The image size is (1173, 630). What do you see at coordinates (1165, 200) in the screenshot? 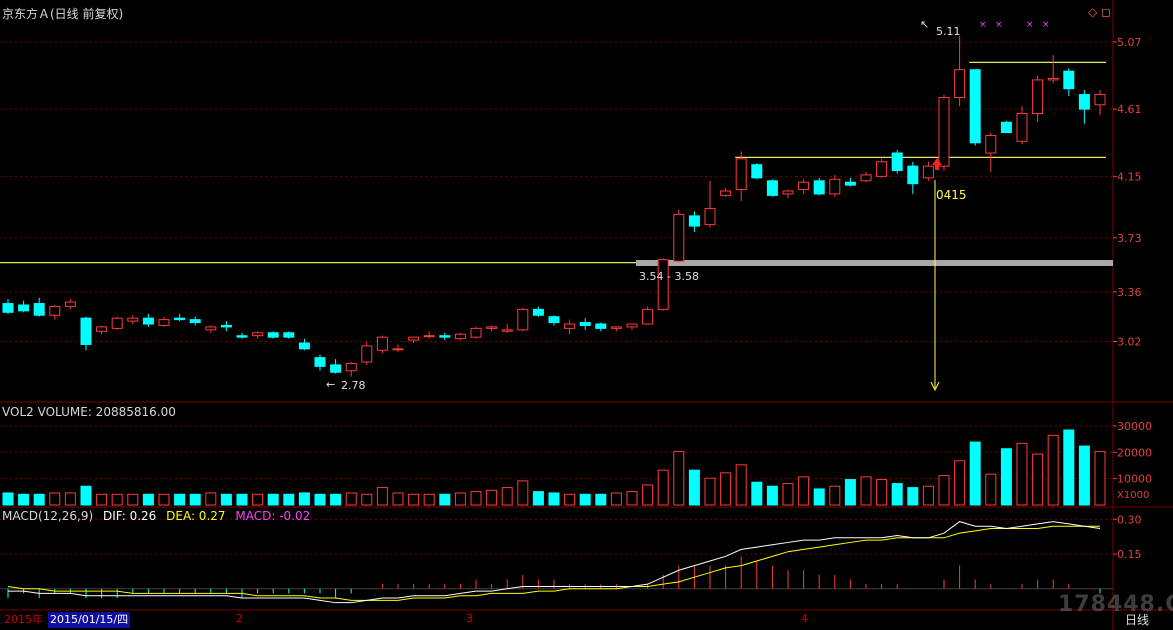
I see `side-info-strip` at bounding box center [1165, 200].